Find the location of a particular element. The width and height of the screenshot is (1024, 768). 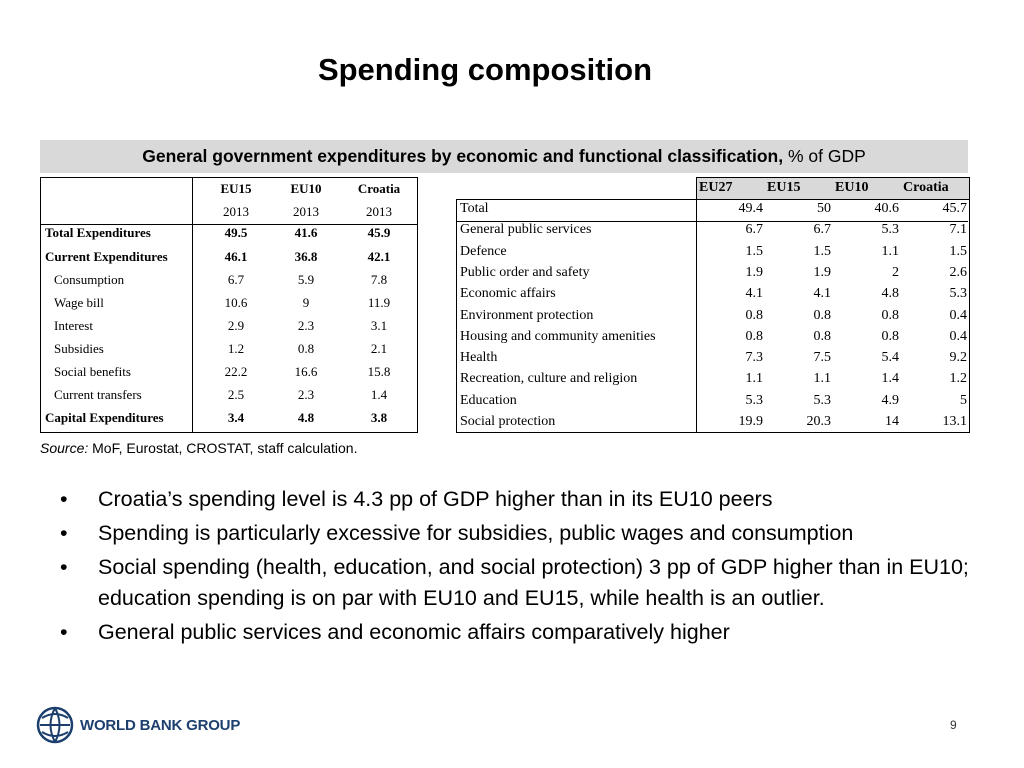

world-bank-logo: WORLD BANK GROUP is located at coordinates (138, 725).